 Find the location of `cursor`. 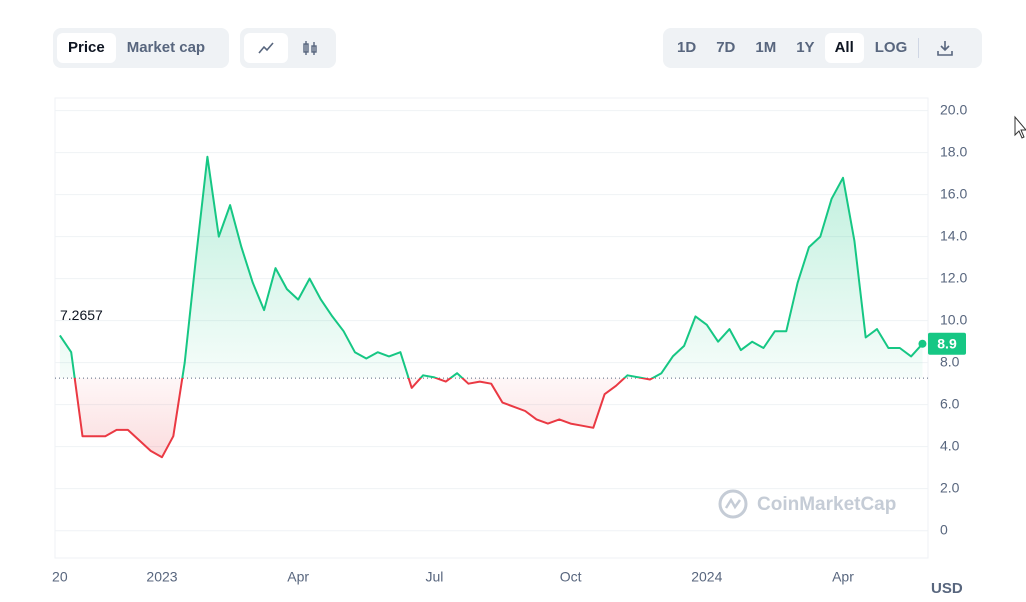

cursor is located at coordinates (1020, 127).